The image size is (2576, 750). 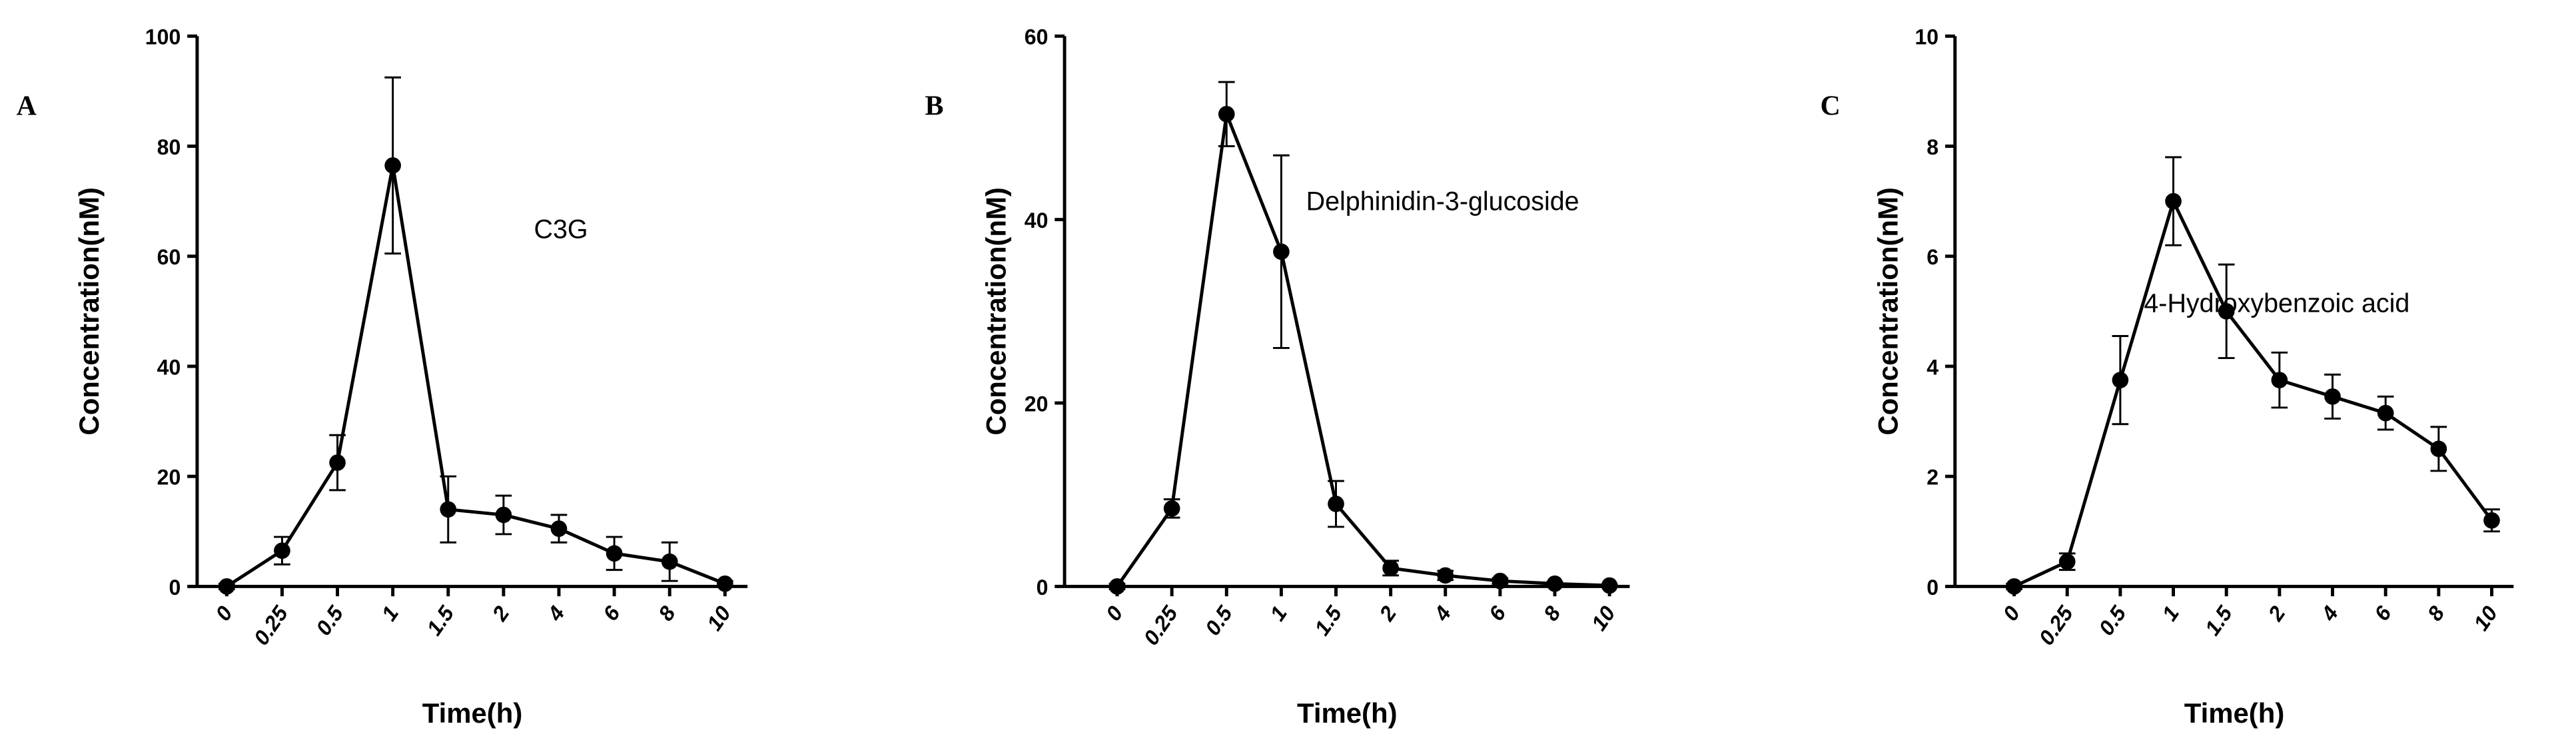 I want to click on y-tick-label: 4, so click(x=1933, y=367).